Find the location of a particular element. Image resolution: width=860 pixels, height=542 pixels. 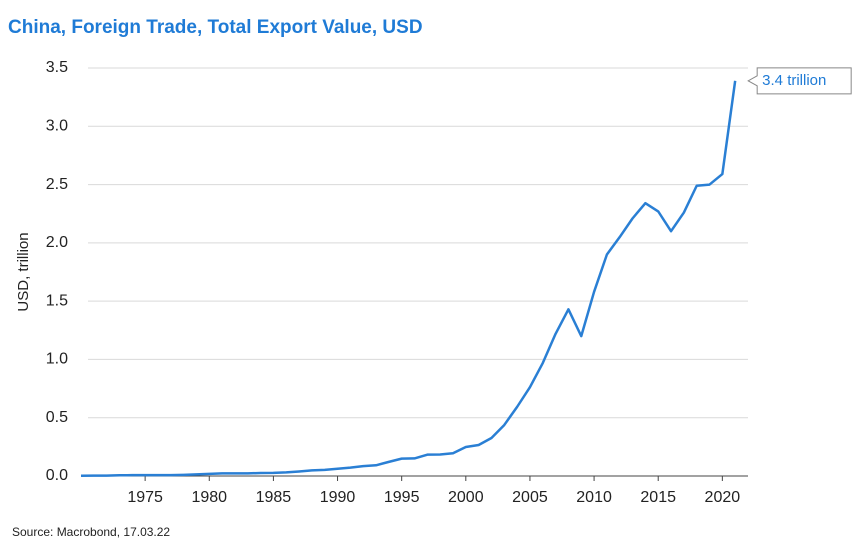

y-tick-label: 2.0 is located at coordinates (57, 242).